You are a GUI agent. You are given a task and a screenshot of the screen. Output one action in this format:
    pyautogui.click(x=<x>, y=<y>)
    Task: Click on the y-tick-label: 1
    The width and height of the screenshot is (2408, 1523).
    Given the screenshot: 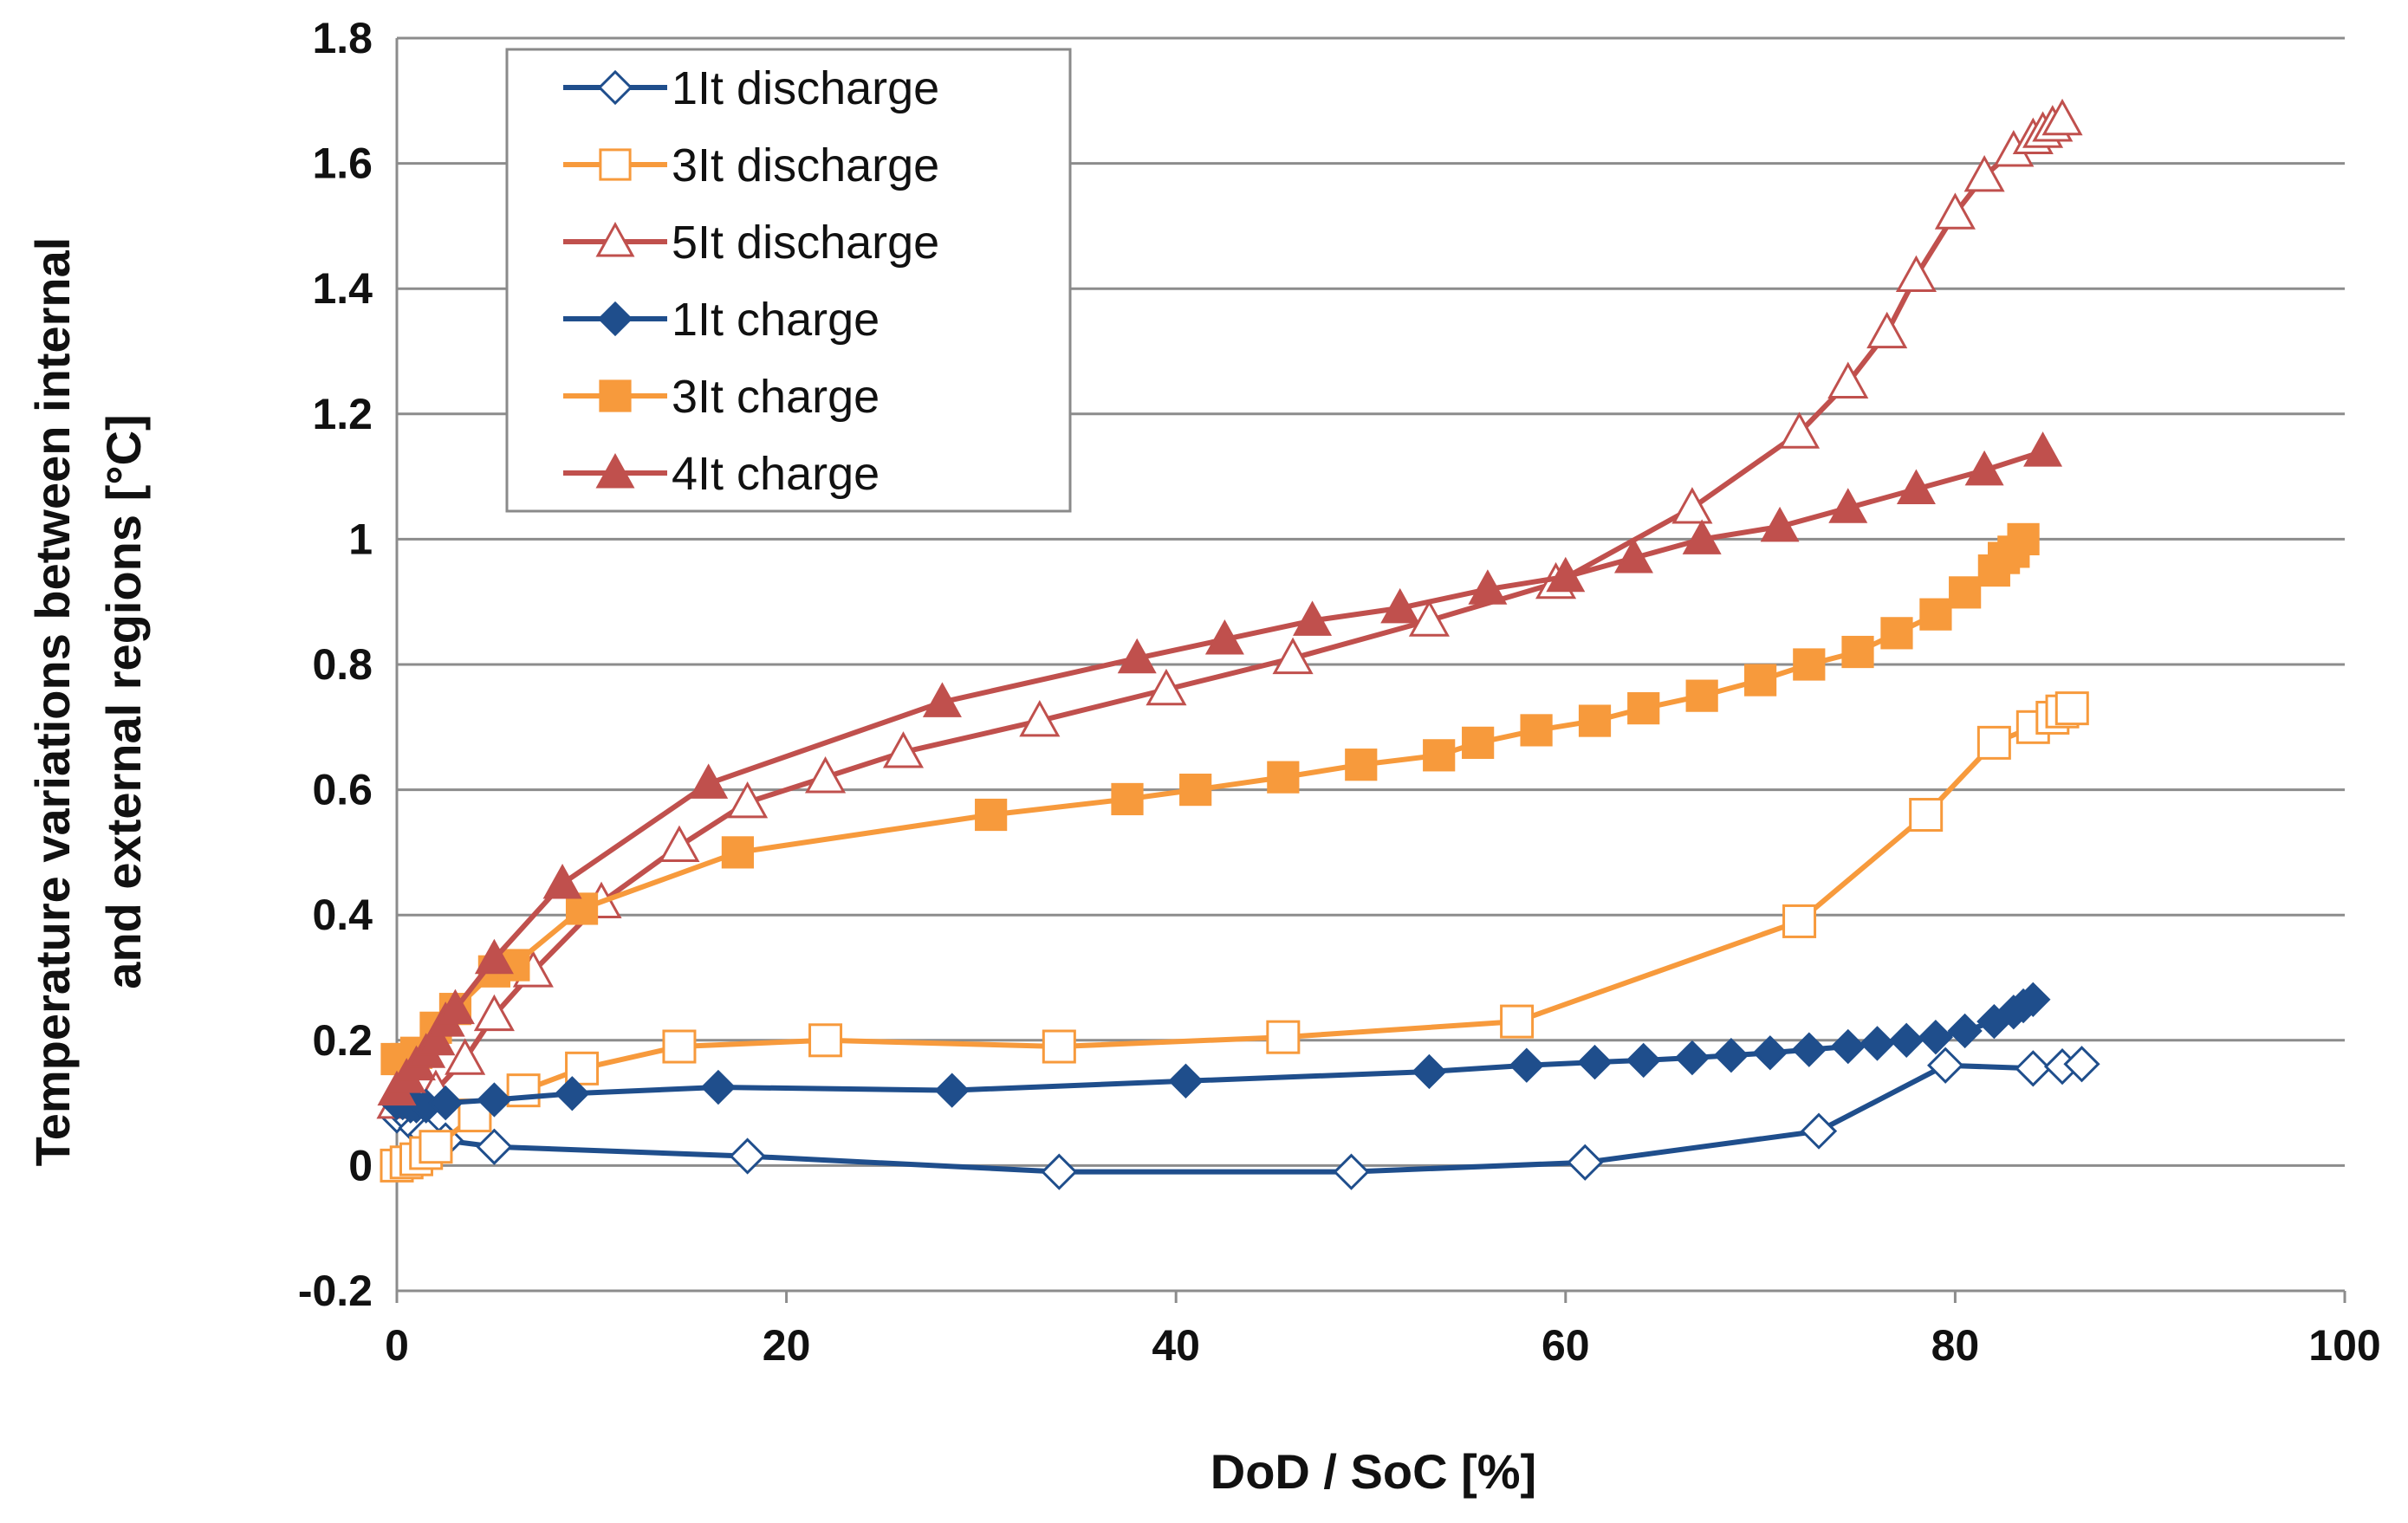 What is the action you would take?
    pyautogui.click(x=361, y=539)
    